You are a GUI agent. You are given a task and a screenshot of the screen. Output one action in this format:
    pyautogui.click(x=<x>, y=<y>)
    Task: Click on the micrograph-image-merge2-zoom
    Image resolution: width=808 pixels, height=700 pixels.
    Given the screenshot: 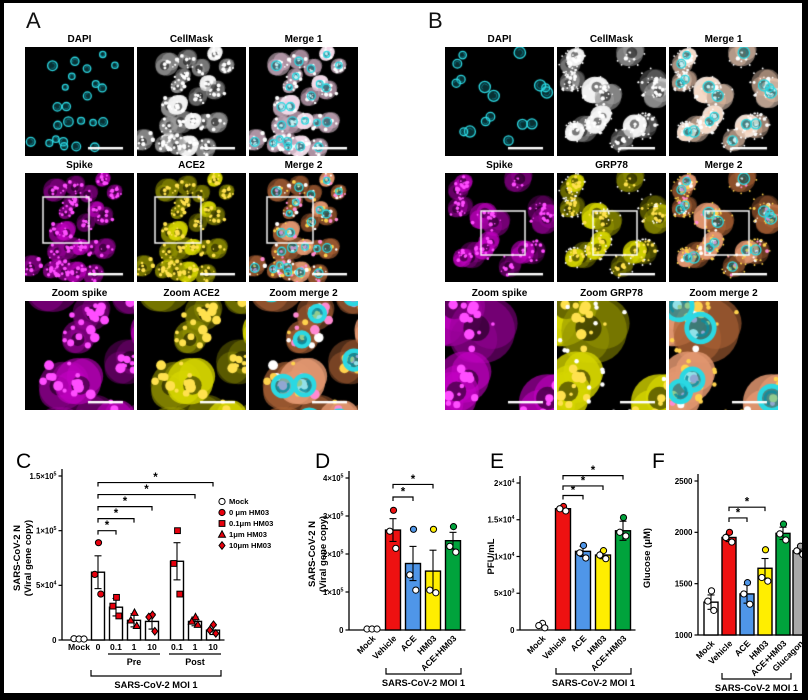 What is the action you would take?
    pyautogui.click(x=723, y=355)
    